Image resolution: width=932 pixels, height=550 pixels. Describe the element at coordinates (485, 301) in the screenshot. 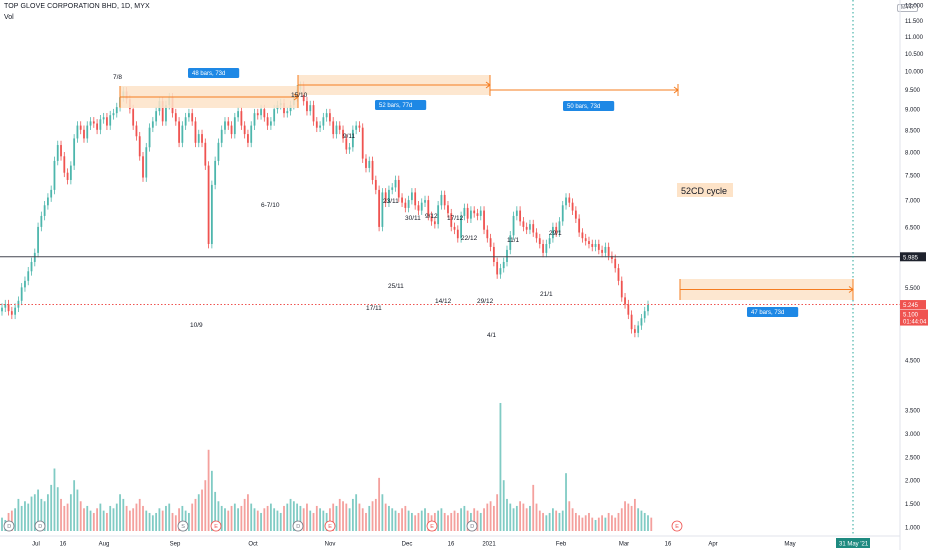

I see `date-annotation: 29/12` at that location.